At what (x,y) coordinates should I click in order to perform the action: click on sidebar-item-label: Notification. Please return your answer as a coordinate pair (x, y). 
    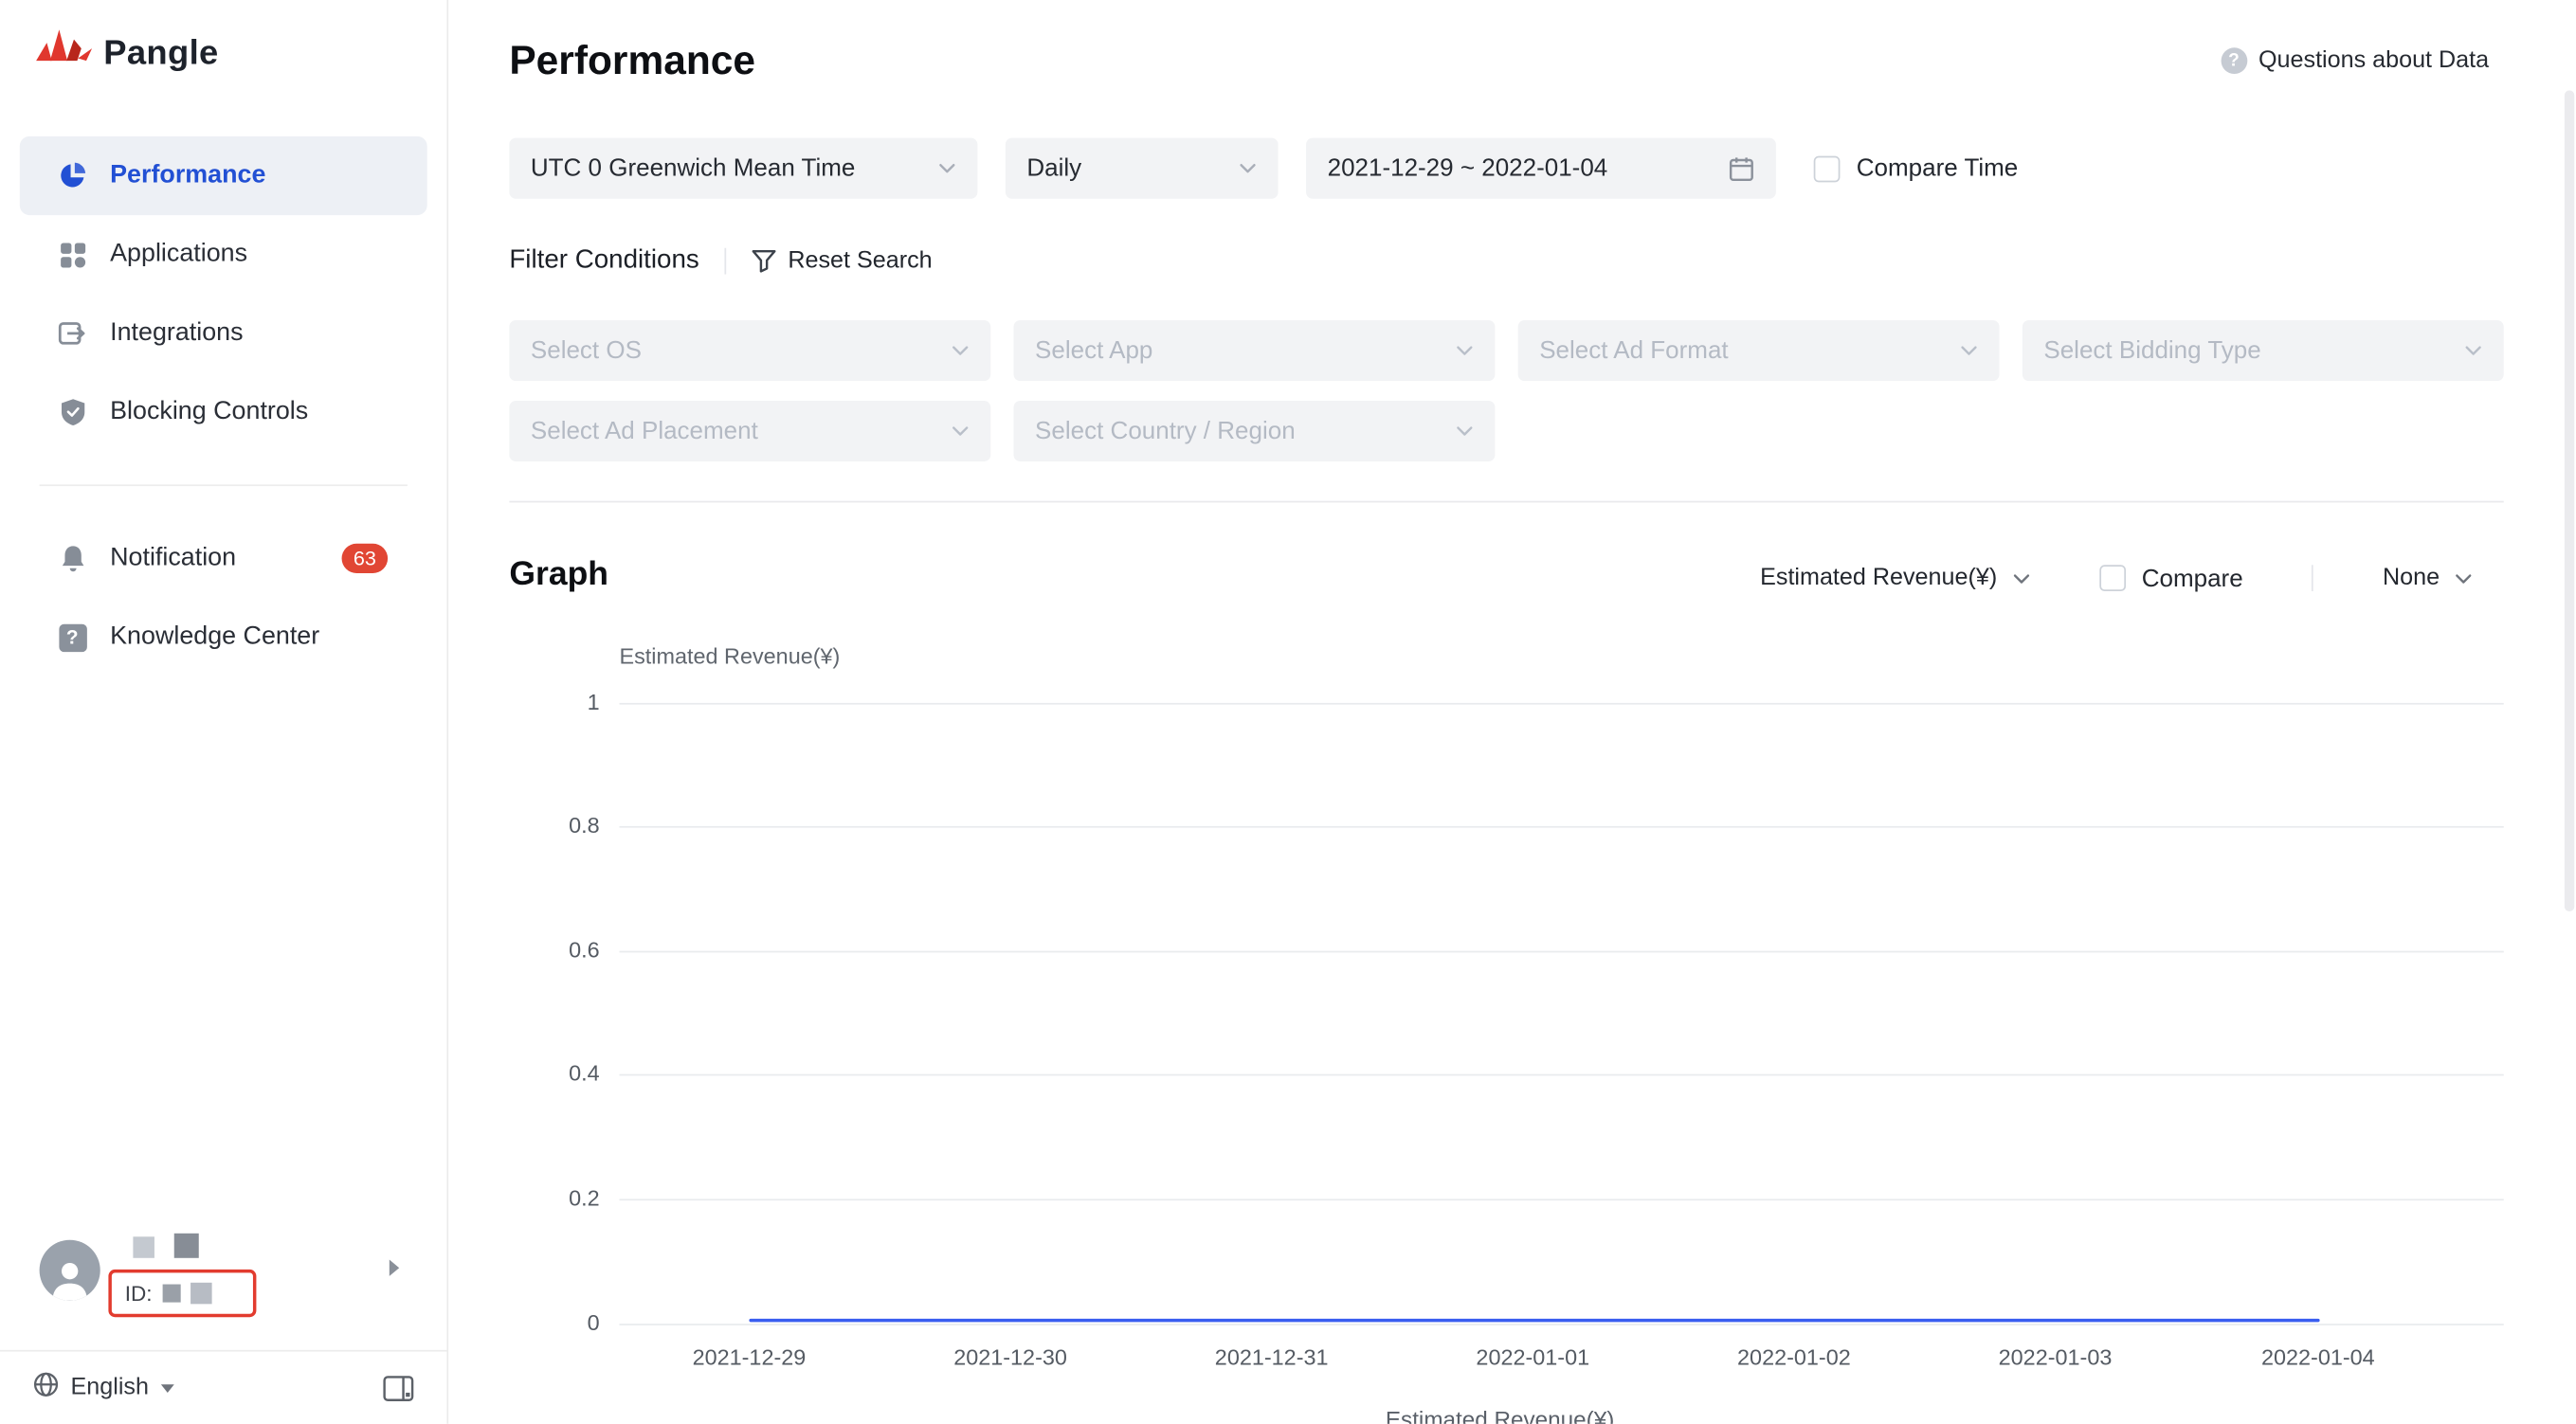
    Looking at the image, I should click on (173, 557).